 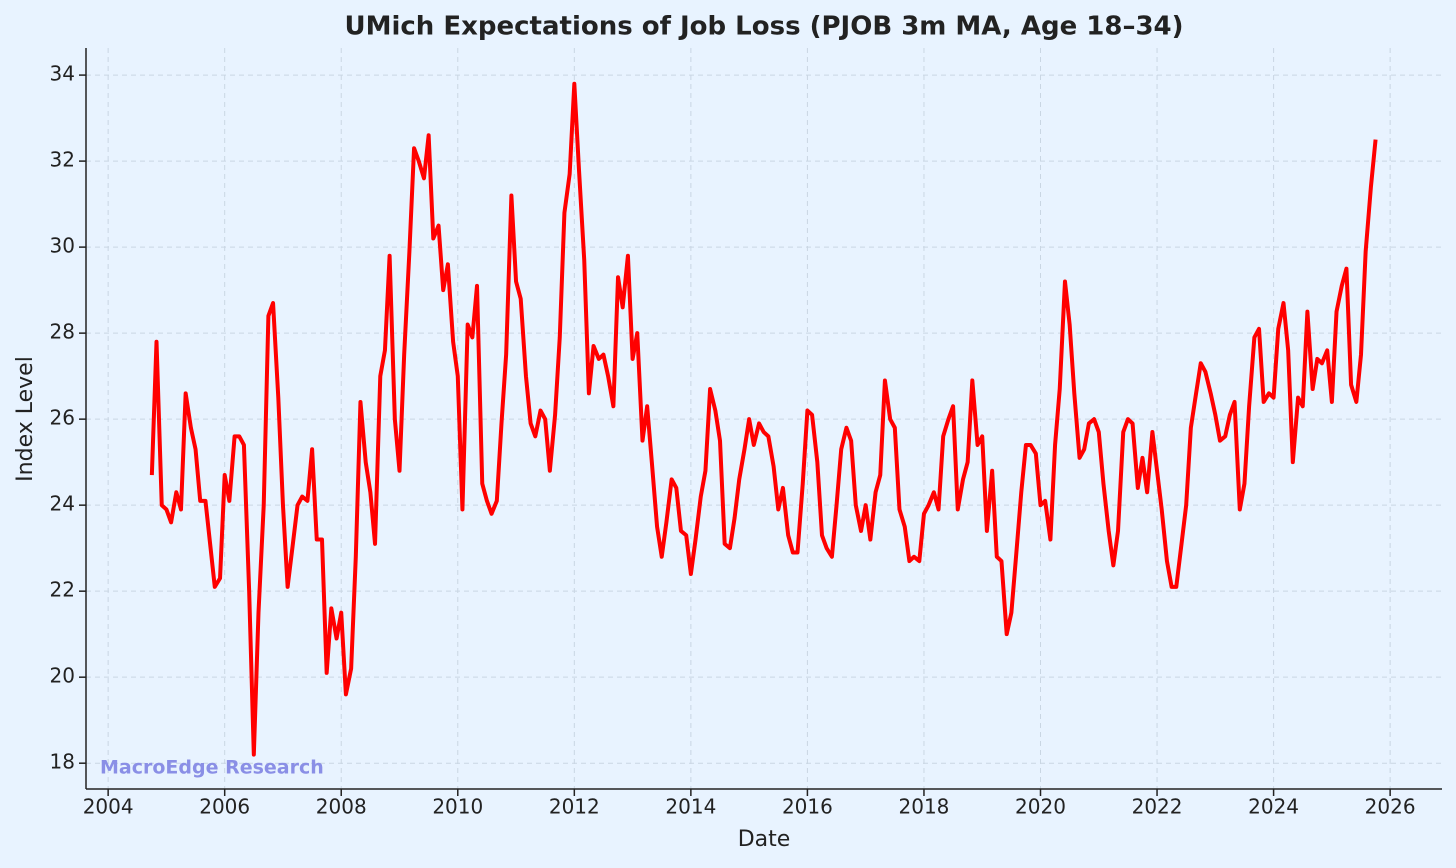 I want to click on x-tick-label: 2006, so click(x=224, y=807).